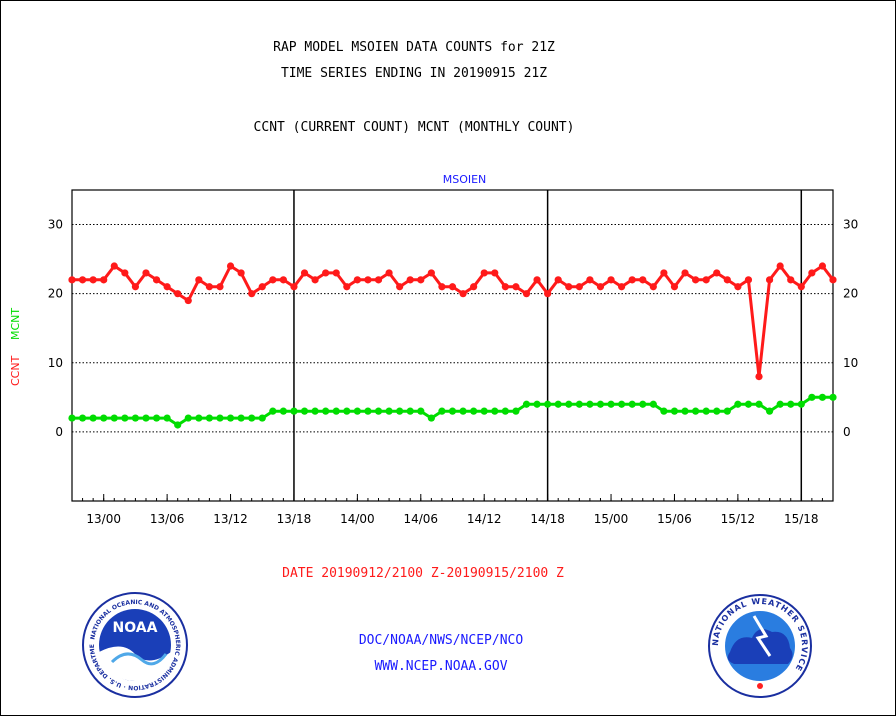 This screenshot has width=896, height=716. What do you see at coordinates (441, 666) in the screenshot?
I see `website-link: WWW.NCEP.NOAA.GOV` at bounding box center [441, 666].